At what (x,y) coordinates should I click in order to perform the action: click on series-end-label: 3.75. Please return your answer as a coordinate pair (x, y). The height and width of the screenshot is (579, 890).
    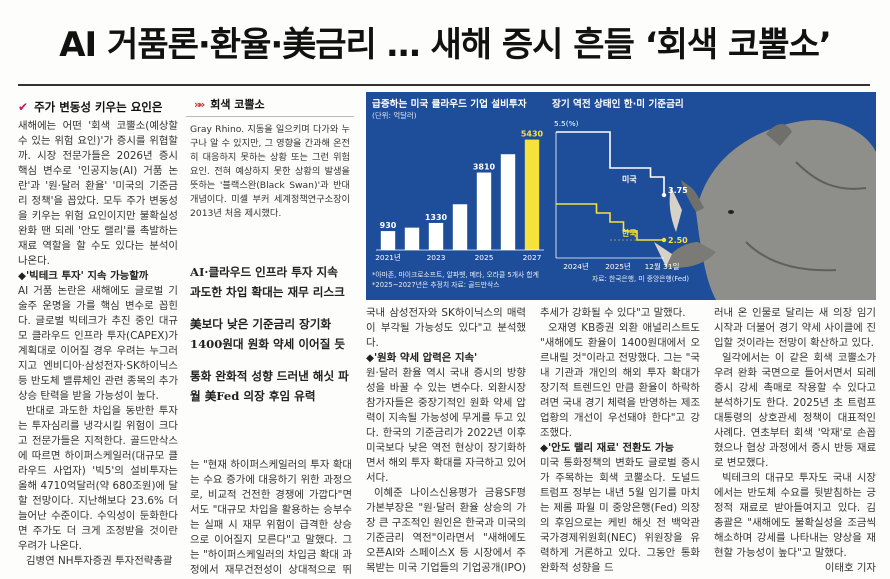
    Looking at the image, I should click on (678, 190).